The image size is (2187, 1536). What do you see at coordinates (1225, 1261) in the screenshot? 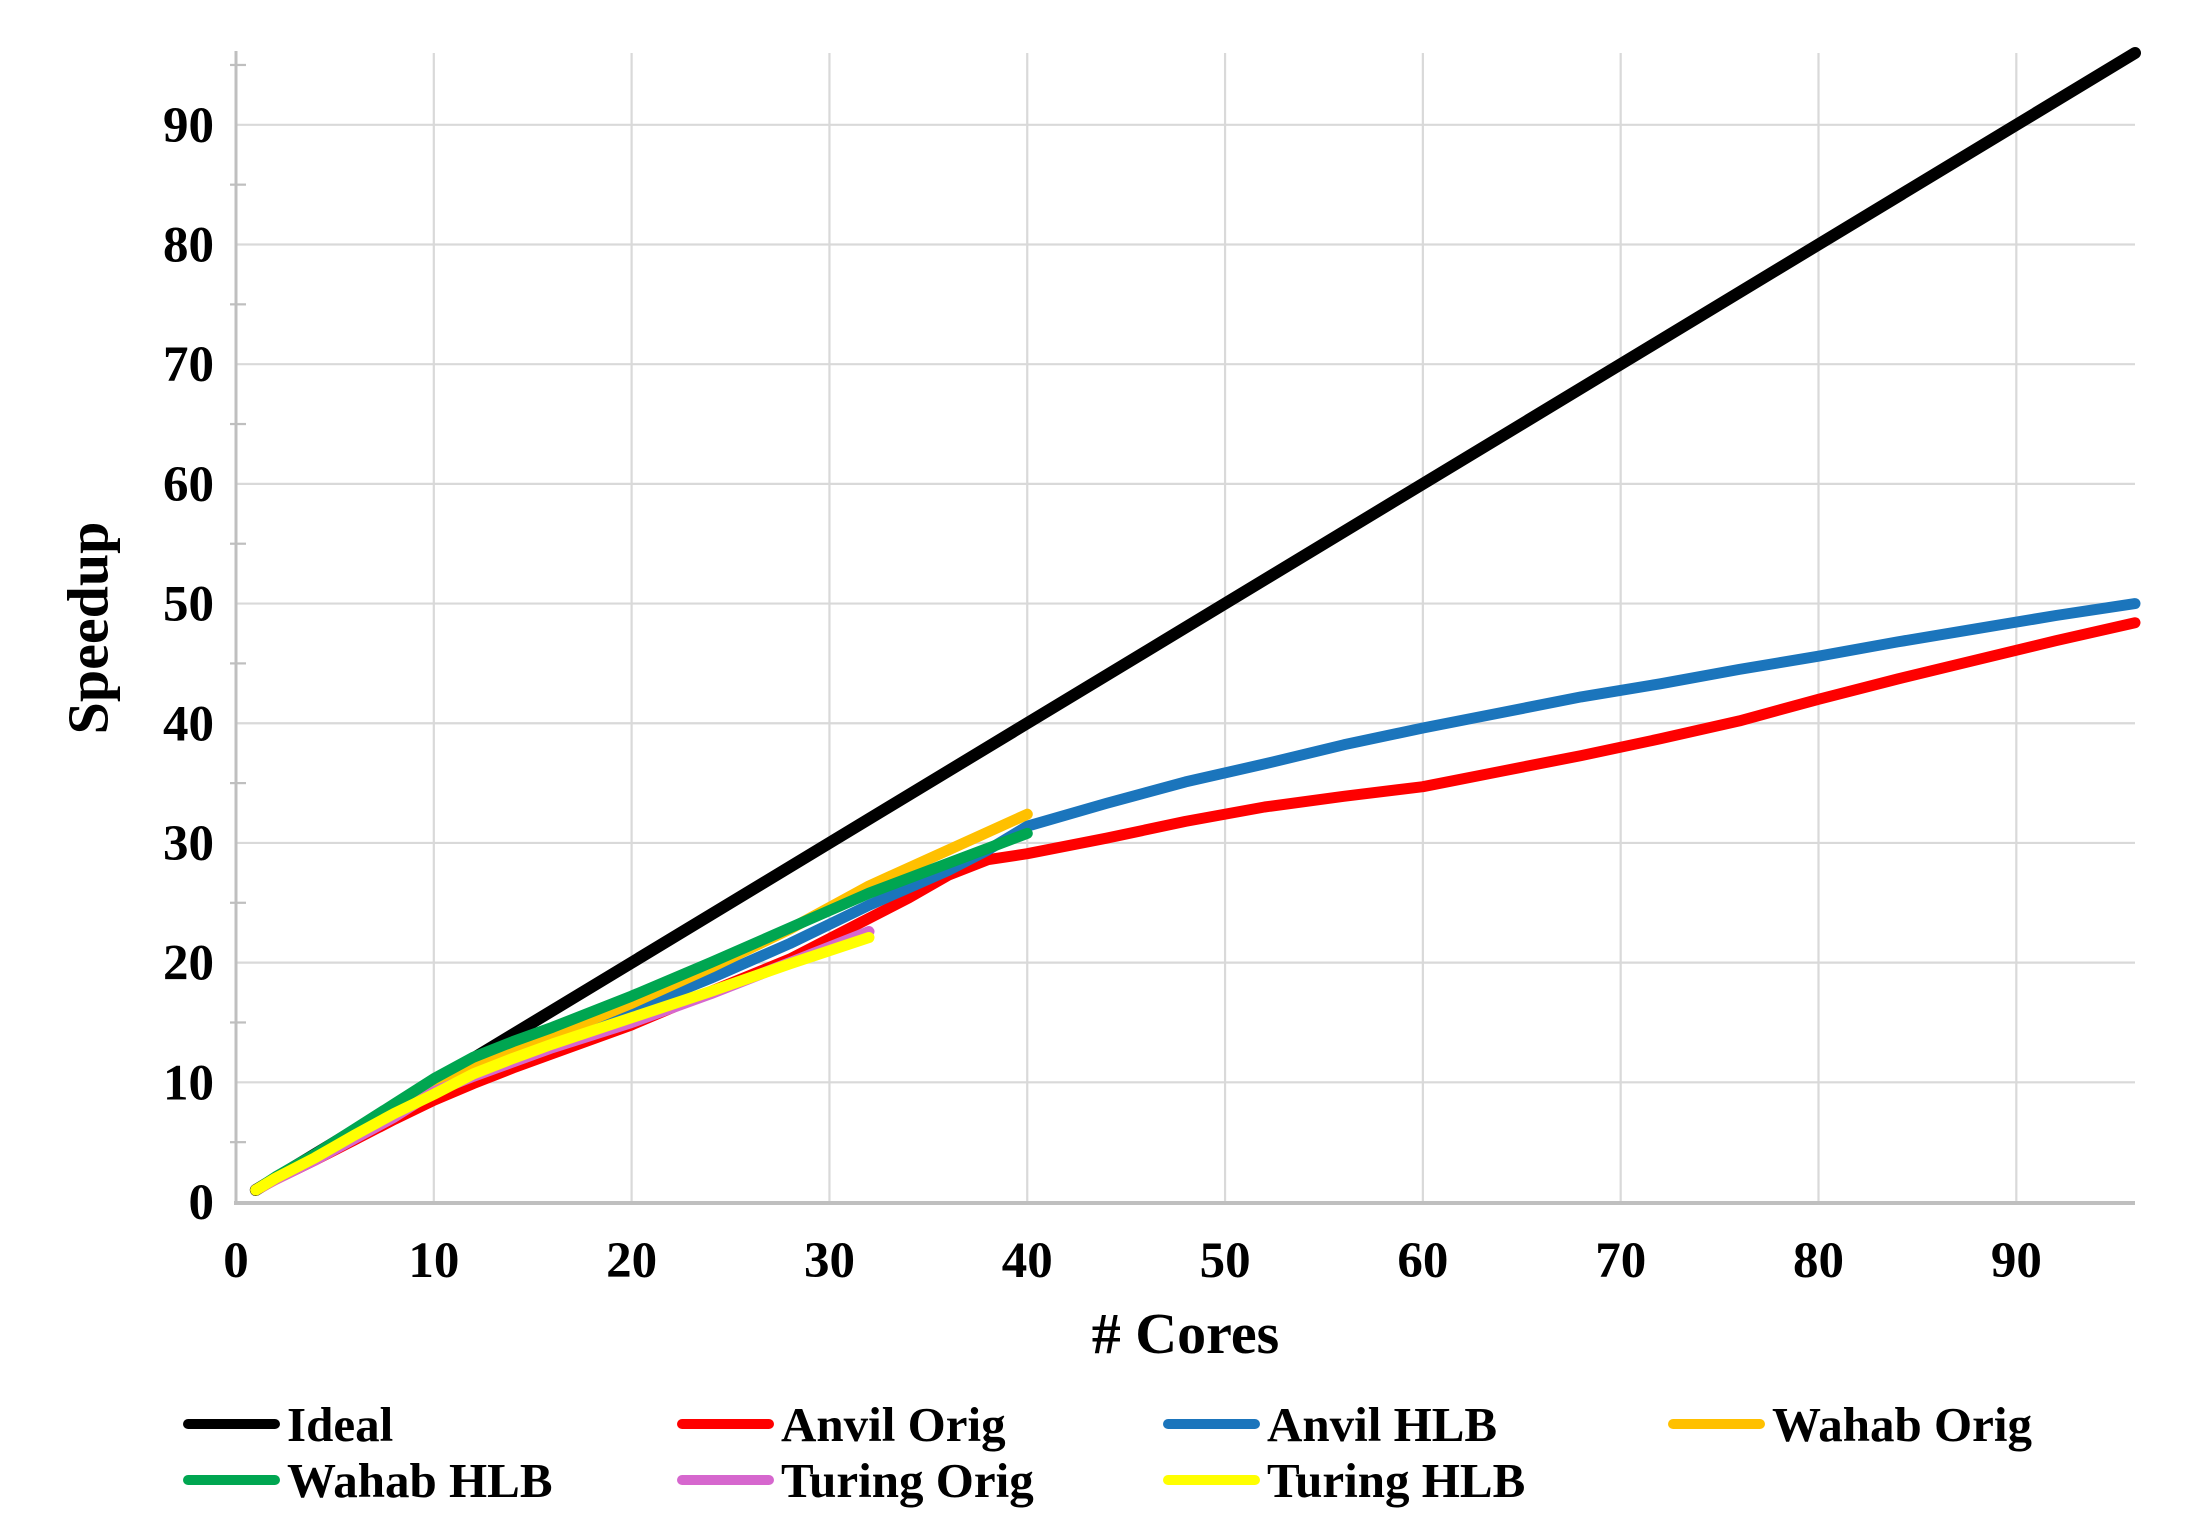
I see `x-tick-label-50: 50` at bounding box center [1225, 1261].